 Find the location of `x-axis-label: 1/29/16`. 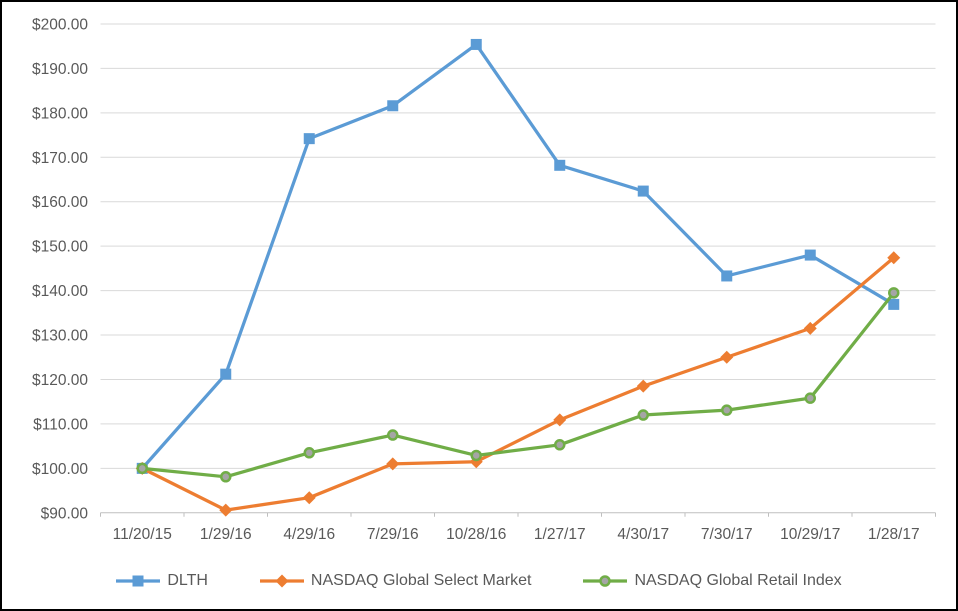

x-axis-label: 1/29/16 is located at coordinates (226, 534).